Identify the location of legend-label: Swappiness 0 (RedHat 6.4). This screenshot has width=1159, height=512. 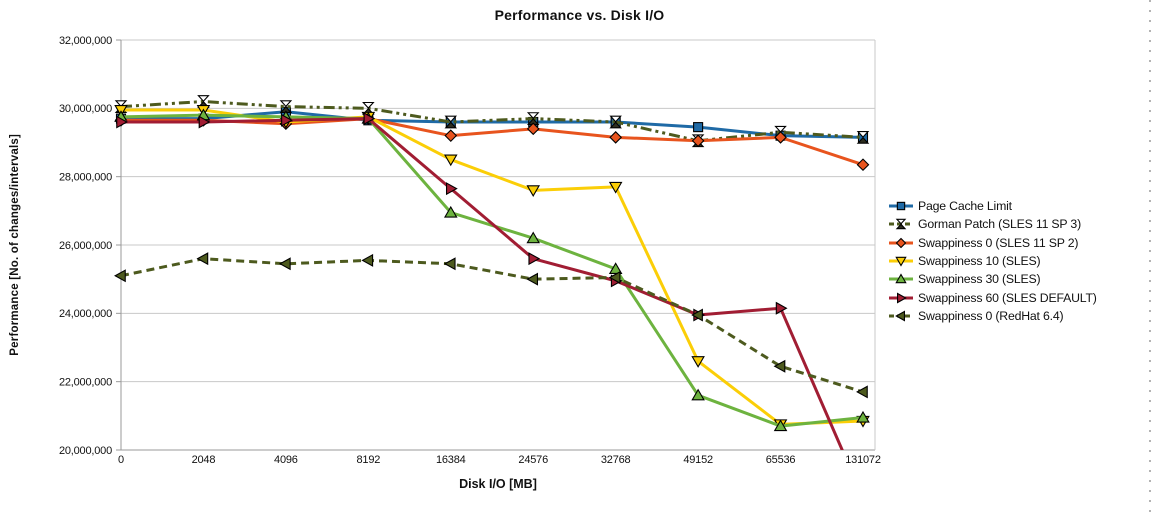
(991, 315).